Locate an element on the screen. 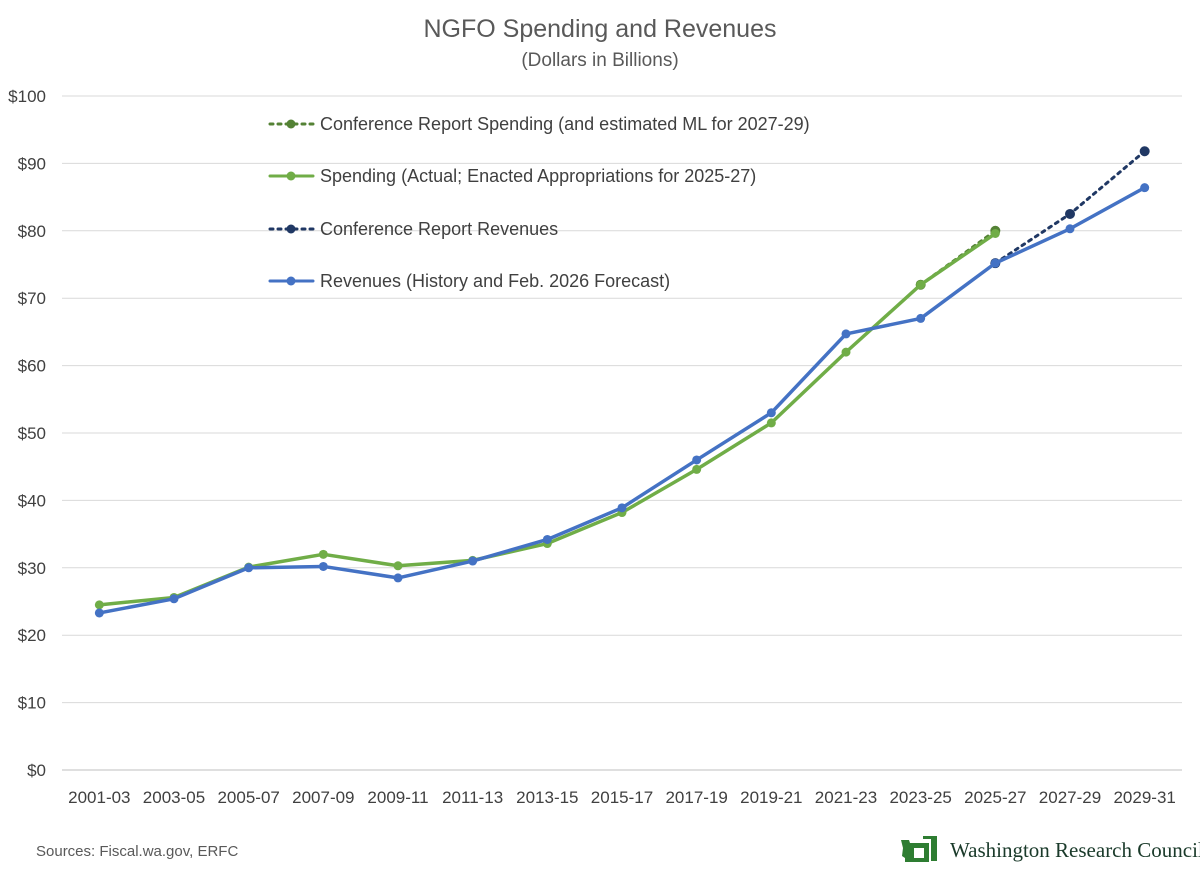 The height and width of the screenshot is (871, 1200). logo: Washington Research Council is located at coordinates (1050, 850).